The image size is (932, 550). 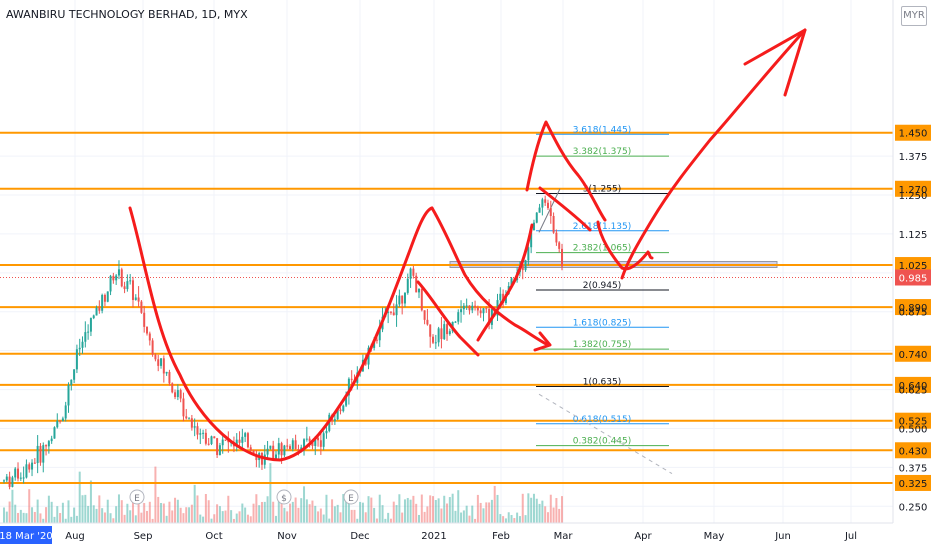 I want to click on event-marker-circle, so click(x=284, y=497).